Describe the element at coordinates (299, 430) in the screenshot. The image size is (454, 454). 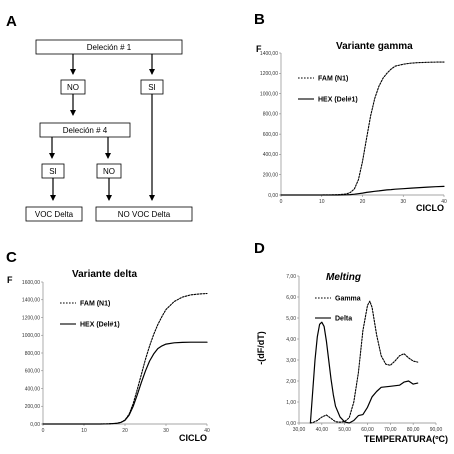
I see `chart-melting-xtick-label: 30,00` at that location.